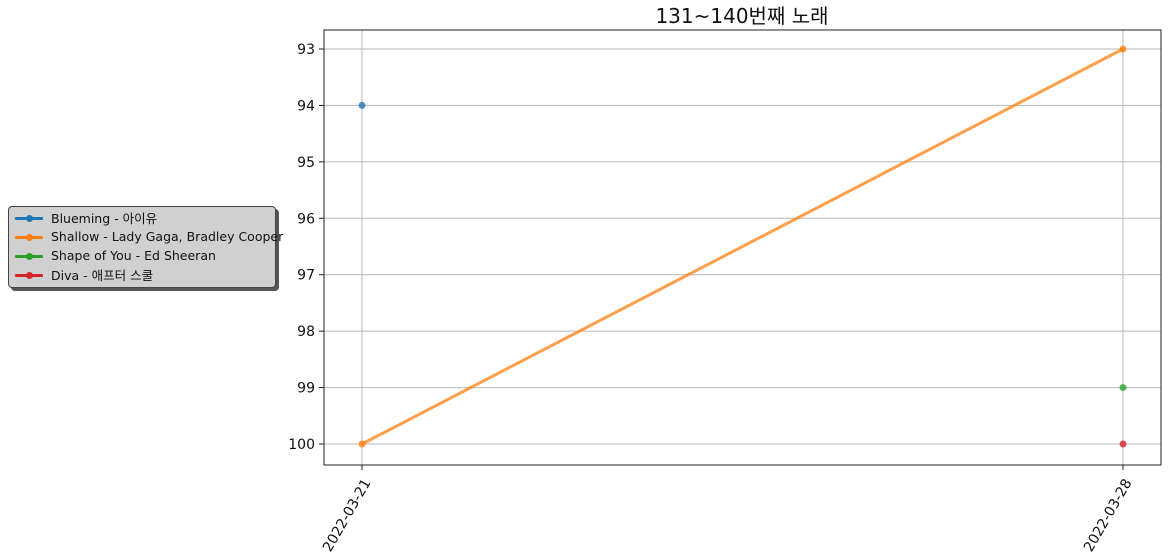  I want to click on legend-item: Shallow - Lady Gaga, Bradley Cooper, so click(148, 236).